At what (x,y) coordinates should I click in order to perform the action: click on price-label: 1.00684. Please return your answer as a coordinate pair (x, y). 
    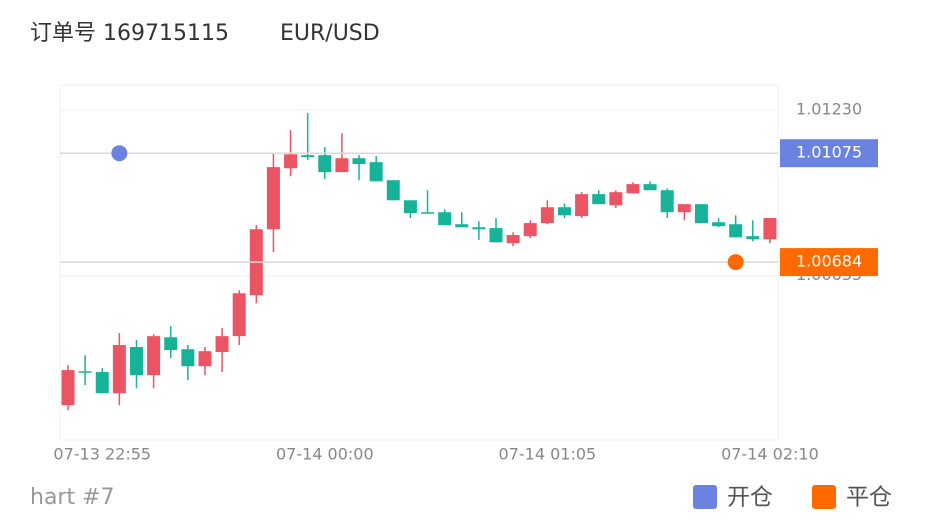
    Looking at the image, I should click on (829, 261).